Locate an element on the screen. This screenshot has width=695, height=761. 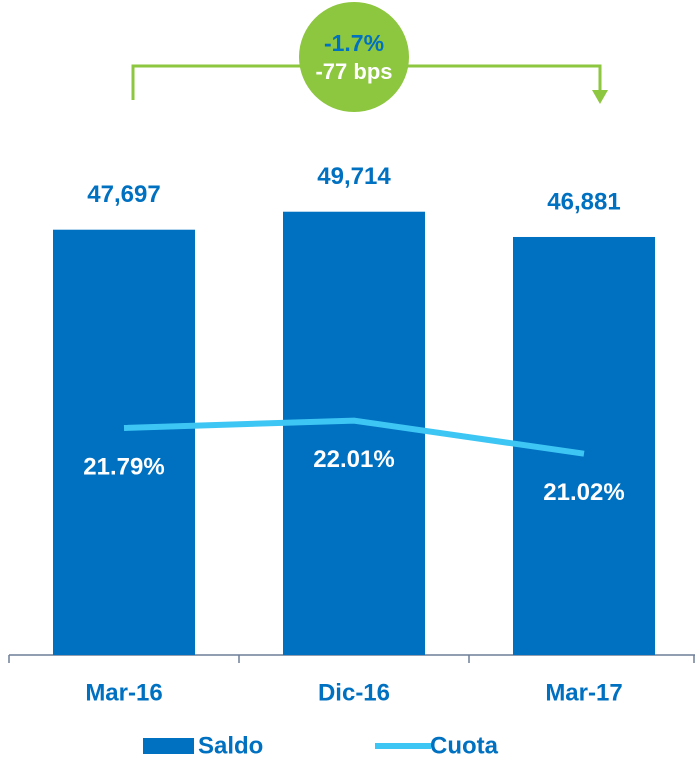
annotation: -1.7% is located at coordinates (354, 43).